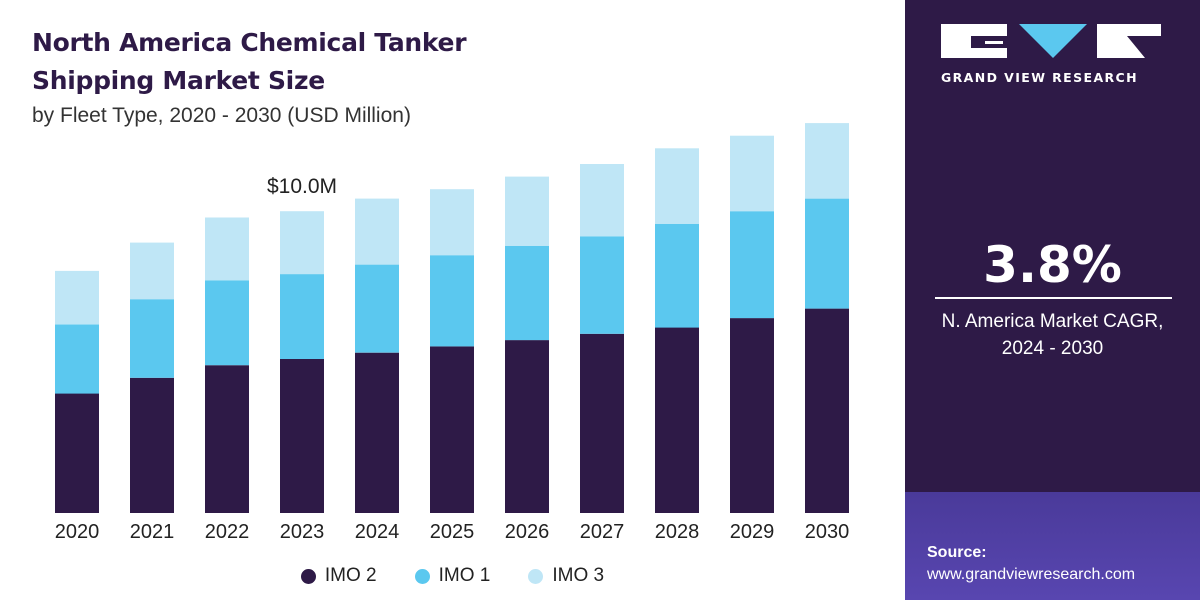 This screenshot has width=1200, height=600. I want to click on cagr-label: N. America Market CAGR, 2024 - 2030, so click(1052, 335).